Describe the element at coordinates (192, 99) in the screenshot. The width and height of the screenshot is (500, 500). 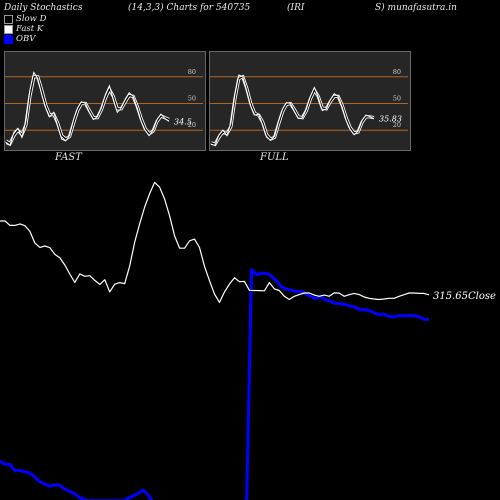
I see `fast-level-label-50: 50` at that location.